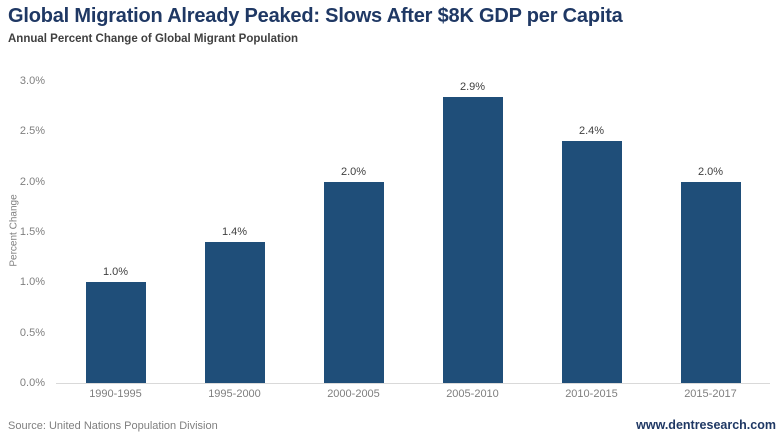  What do you see at coordinates (472, 87) in the screenshot?
I see `bar-value-label: 2.9%` at bounding box center [472, 87].